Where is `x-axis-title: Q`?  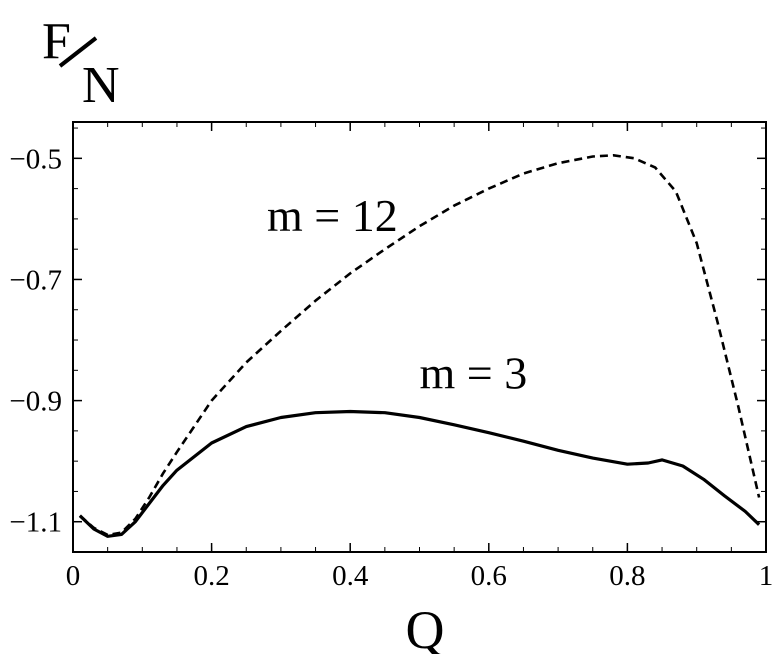
x-axis-title: Q is located at coordinates (425, 627).